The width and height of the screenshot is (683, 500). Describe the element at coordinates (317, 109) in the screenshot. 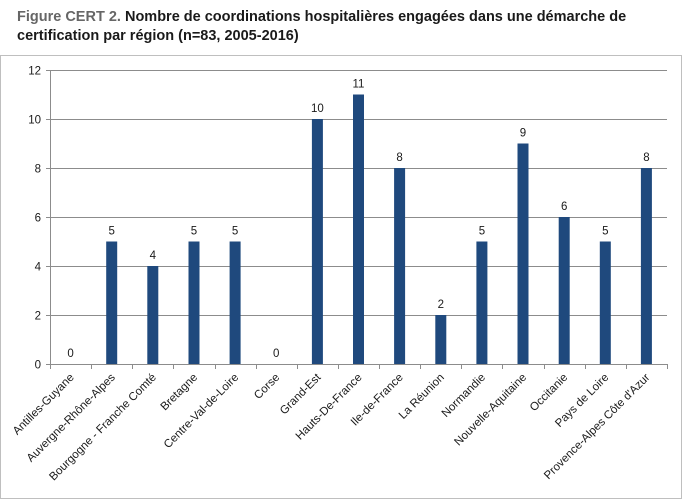

I see `data-label: 10` at that location.